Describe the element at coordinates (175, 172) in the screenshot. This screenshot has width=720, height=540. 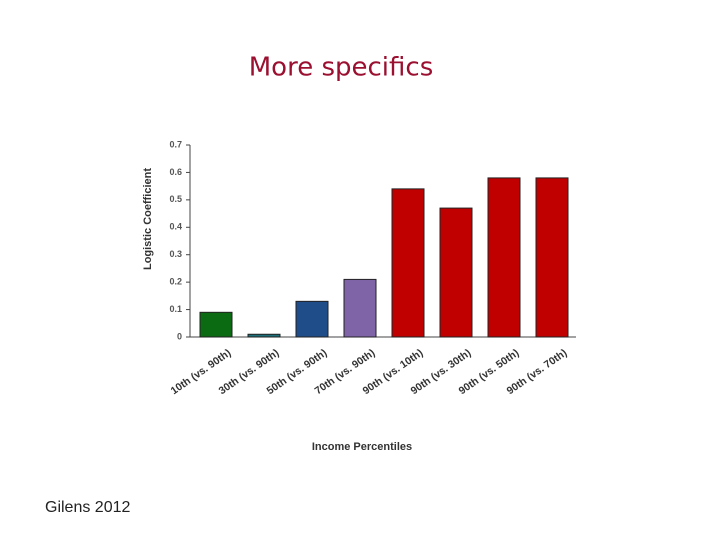
I see `y-tick-label: 0.6` at that location.